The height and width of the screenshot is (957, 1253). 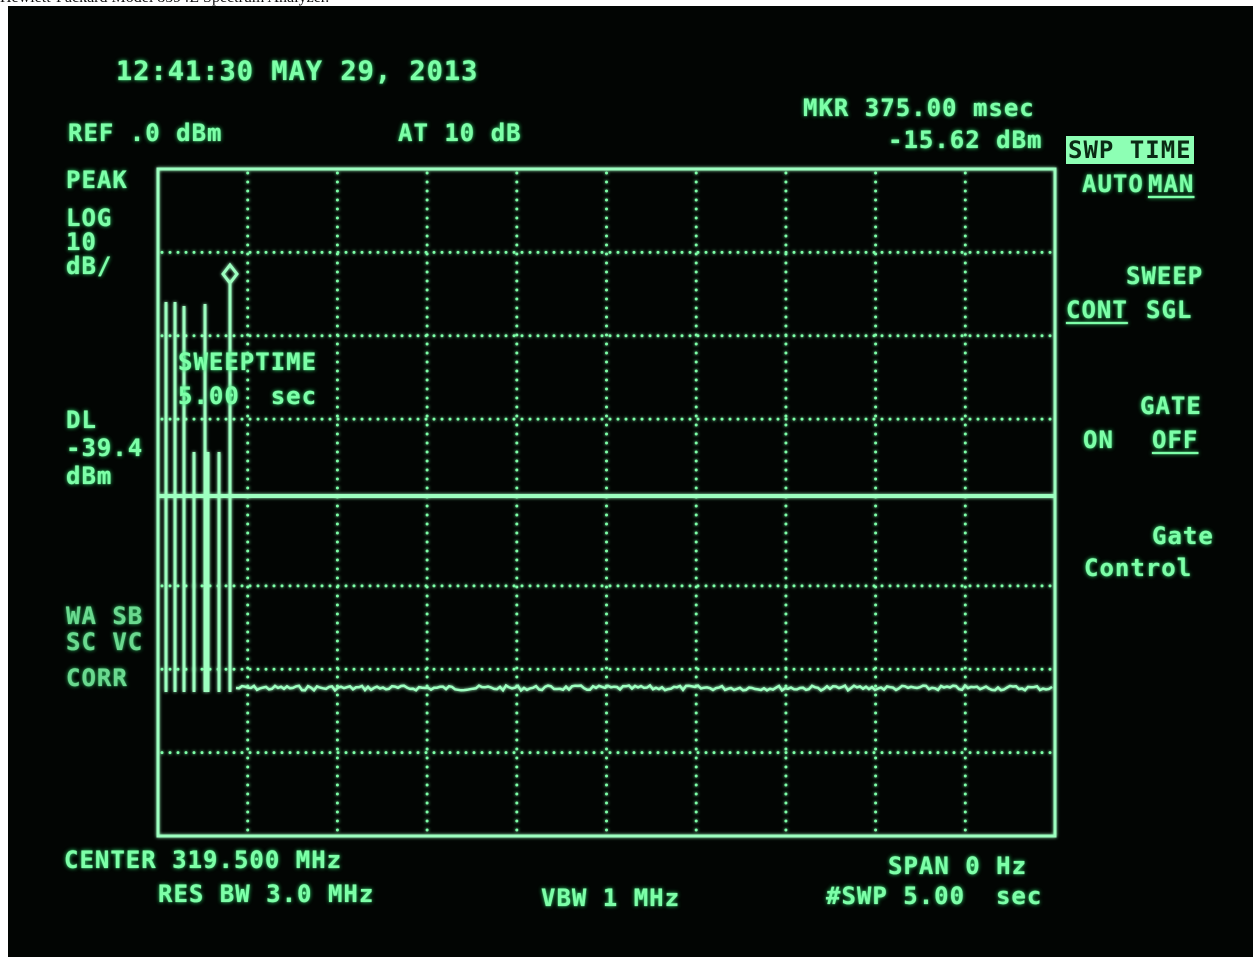 What do you see at coordinates (248, 362) in the screenshot?
I see `sweeptime-label: SWEEPTIME` at bounding box center [248, 362].